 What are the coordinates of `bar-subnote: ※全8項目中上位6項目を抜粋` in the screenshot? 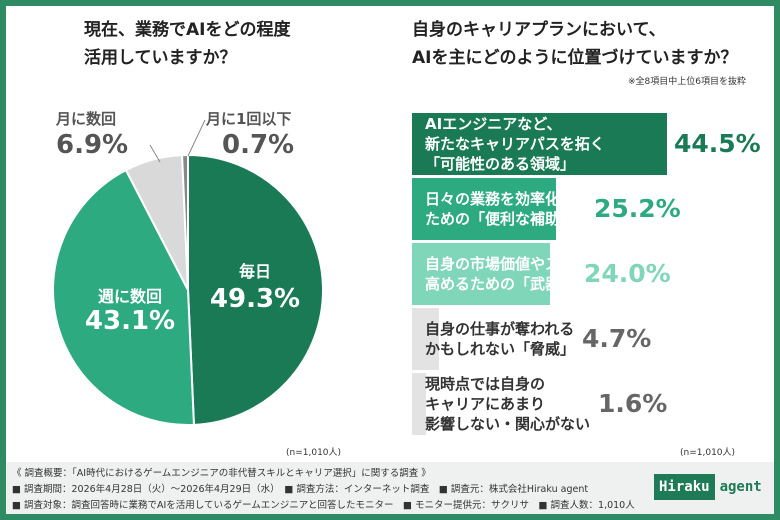 It's located at (687, 82).